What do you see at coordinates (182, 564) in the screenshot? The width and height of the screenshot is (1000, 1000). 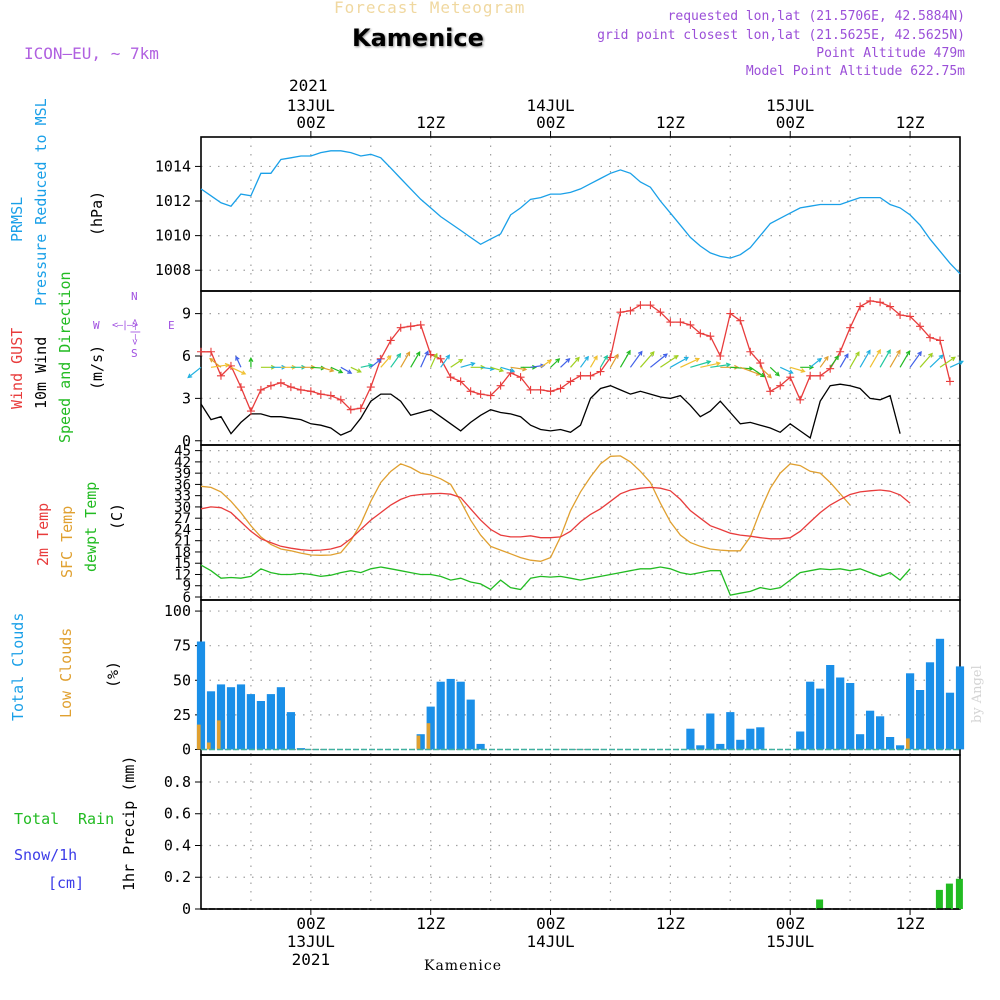 I see `temperature-ytick-label: 15` at bounding box center [182, 564].